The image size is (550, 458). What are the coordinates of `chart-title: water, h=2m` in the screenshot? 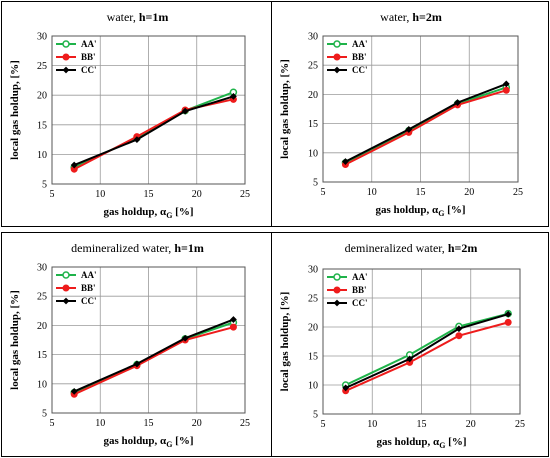 It's located at (411, 17).